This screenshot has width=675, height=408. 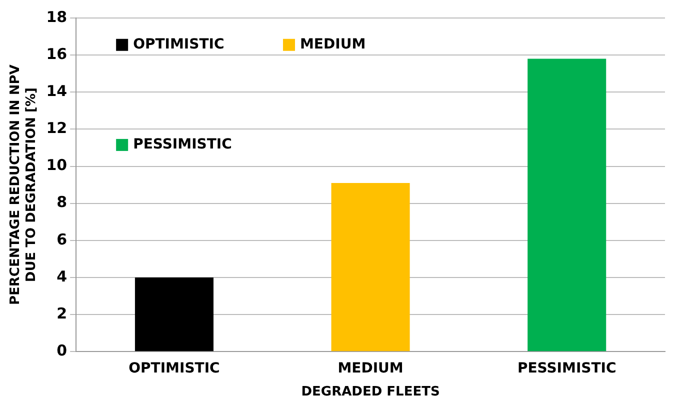 What do you see at coordinates (62, 350) in the screenshot?
I see `y-tick-label: 0` at bounding box center [62, 350].